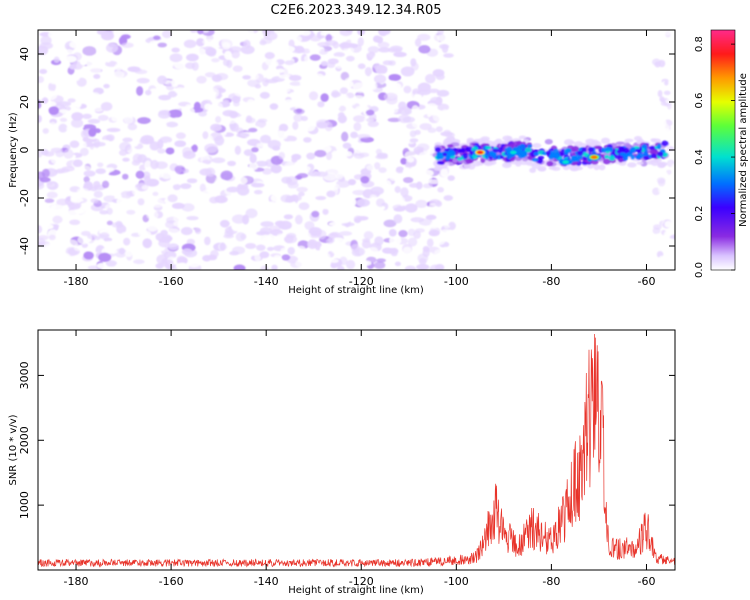 This screenshot has height=600, width=750. What do you see at coordinates (551, 281) in the screenshot?
I see `x-tick-label: -80` at bounding box center [551, 281].